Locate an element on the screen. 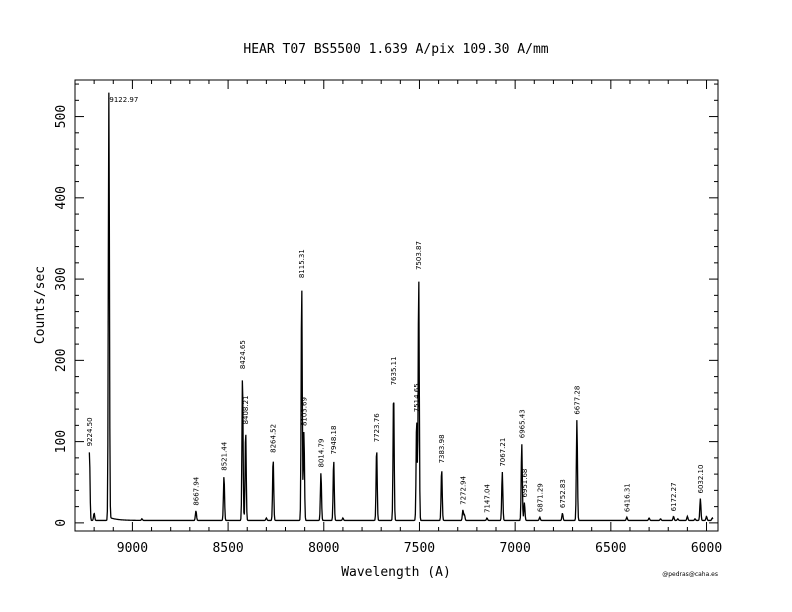 This screenshot has height=612, width=792. peak-label: 6677.28 is located at coordinates (577, 400).